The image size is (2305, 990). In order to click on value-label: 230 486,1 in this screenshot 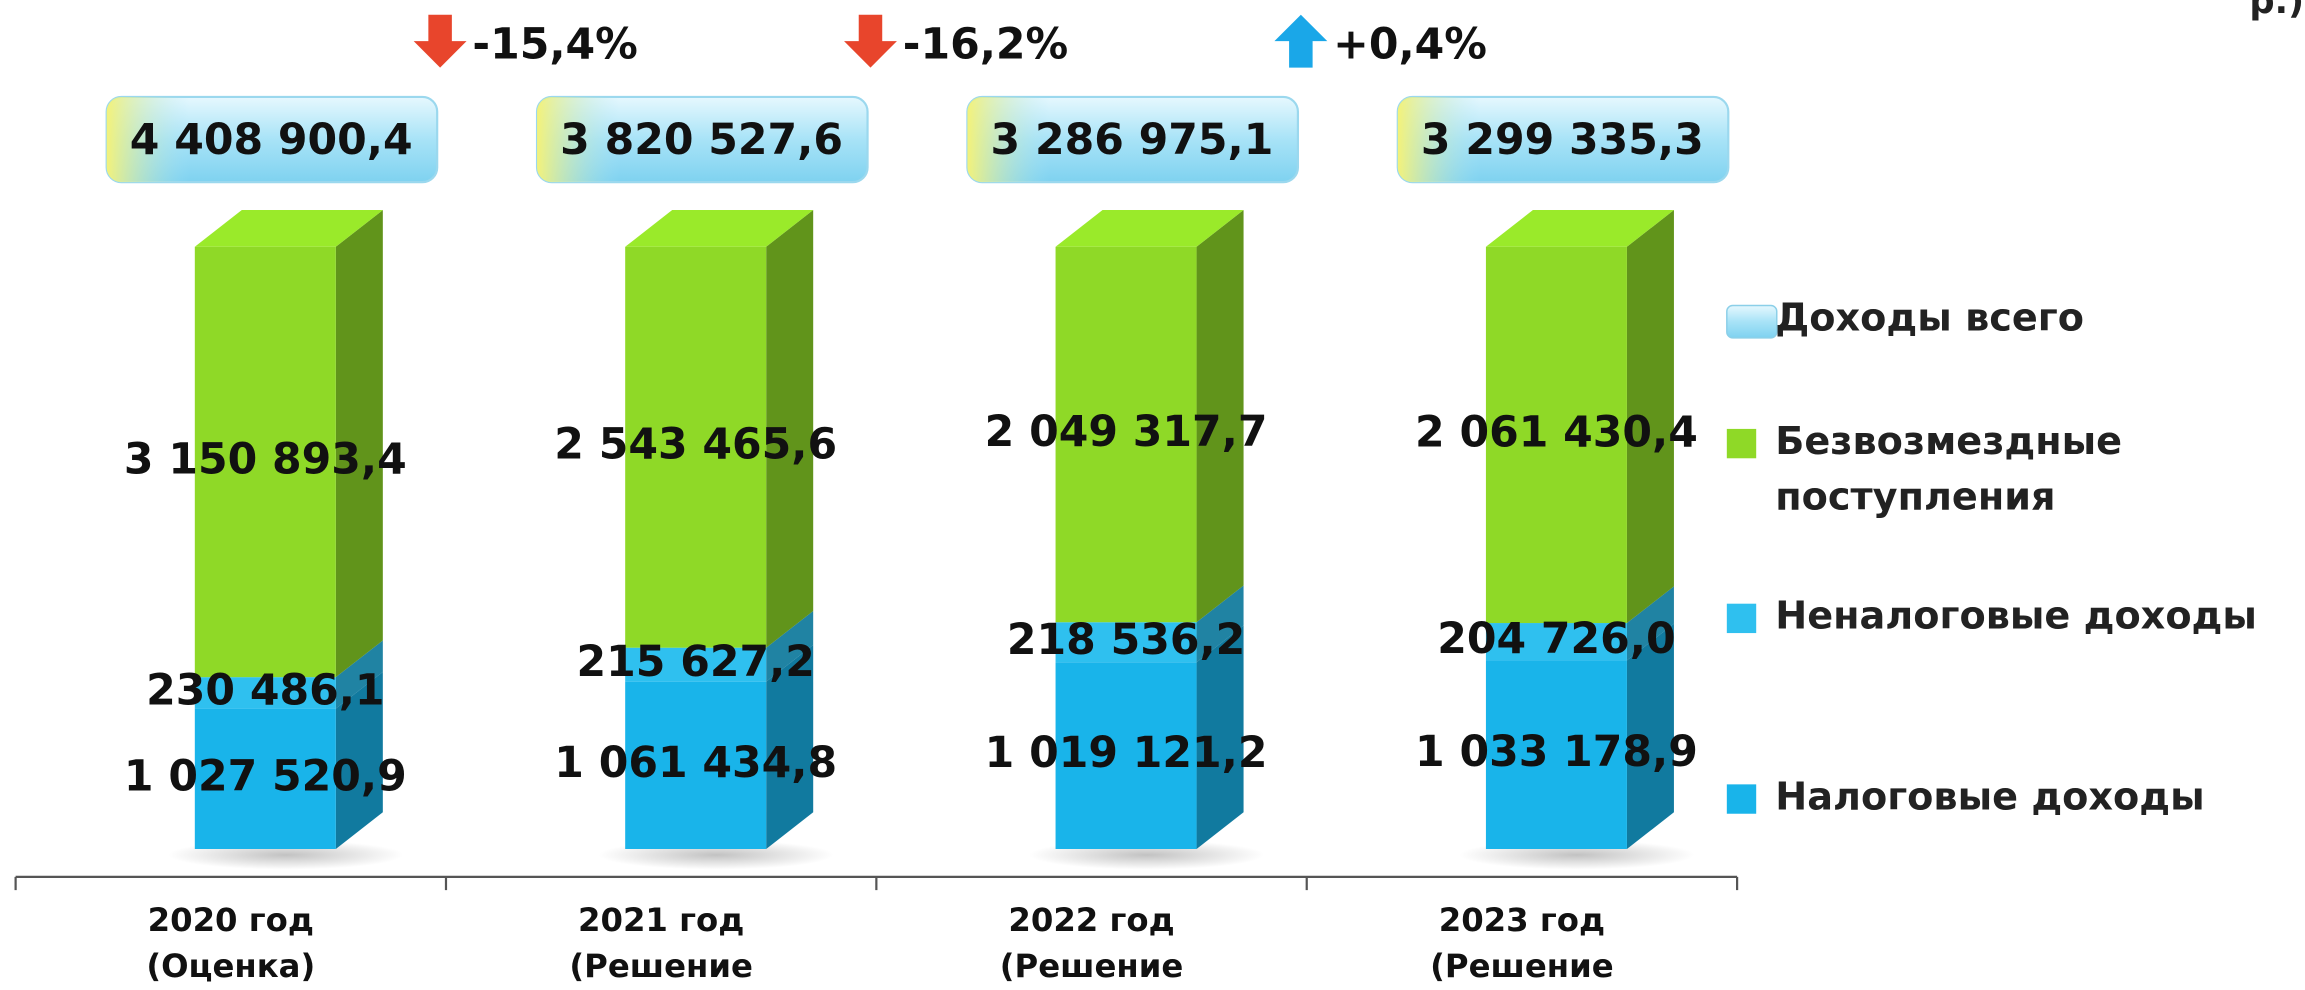, I will do `click(265, 690)`.